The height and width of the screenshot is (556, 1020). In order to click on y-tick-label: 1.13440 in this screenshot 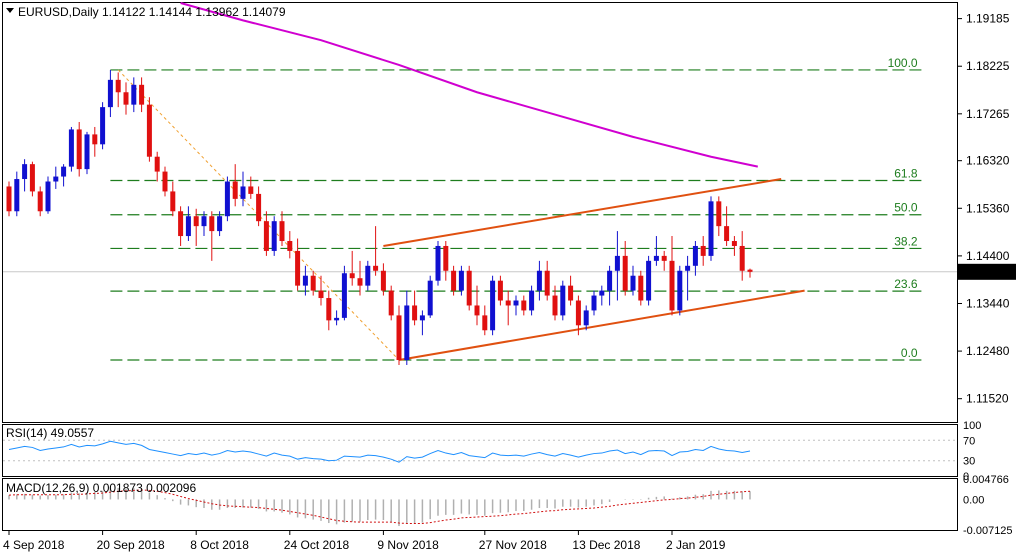, I will do `click(988, 303)`.